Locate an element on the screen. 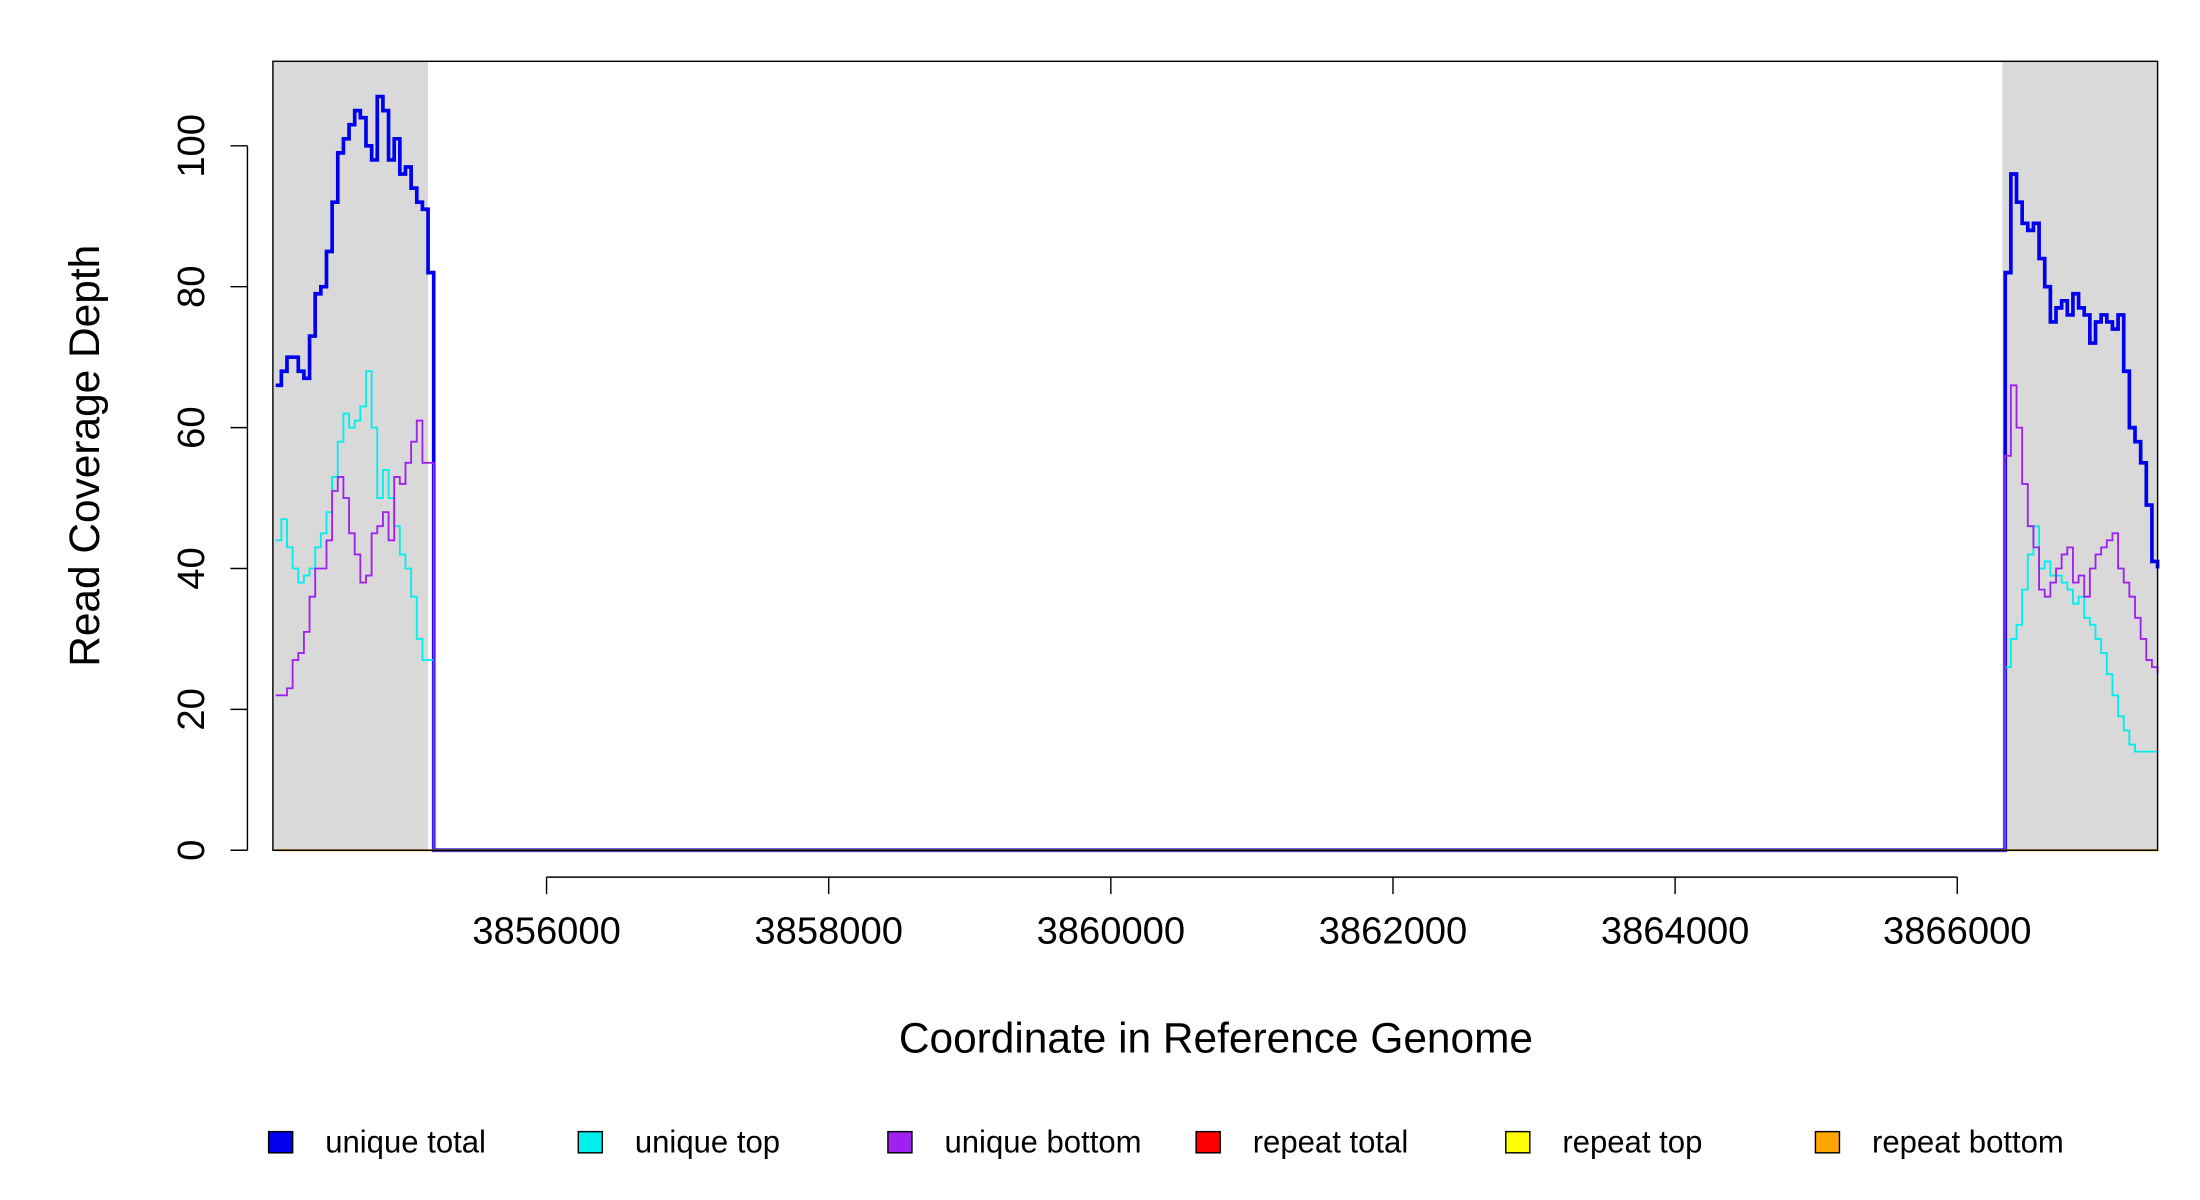  y-tick-label: 80 is located at coordinates (191, 286).